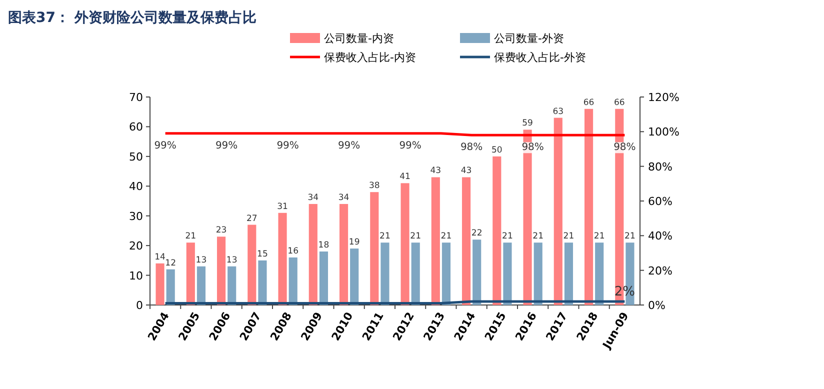 The height and width of the screenshot is (389, 824). What do you see at coordinates (540, 57) in the screenshot?
I see `legend-label: 保费收入占比-外资` at bounding box center [540, 57].